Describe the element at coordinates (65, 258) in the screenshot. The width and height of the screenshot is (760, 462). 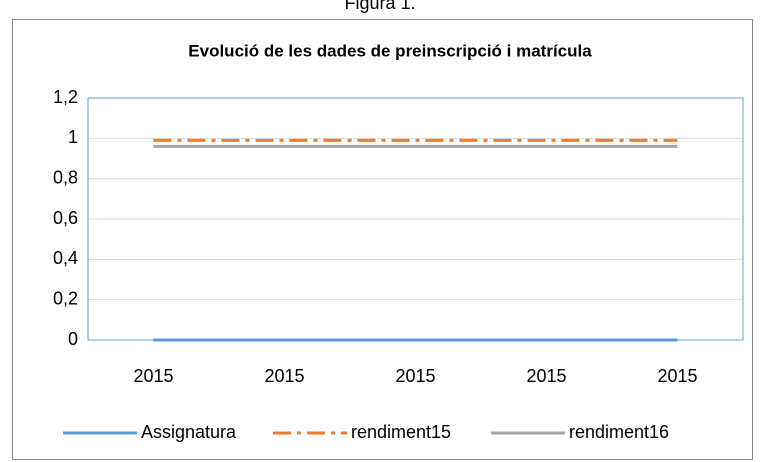
I see `y-tick-label: 0,4` at that location.